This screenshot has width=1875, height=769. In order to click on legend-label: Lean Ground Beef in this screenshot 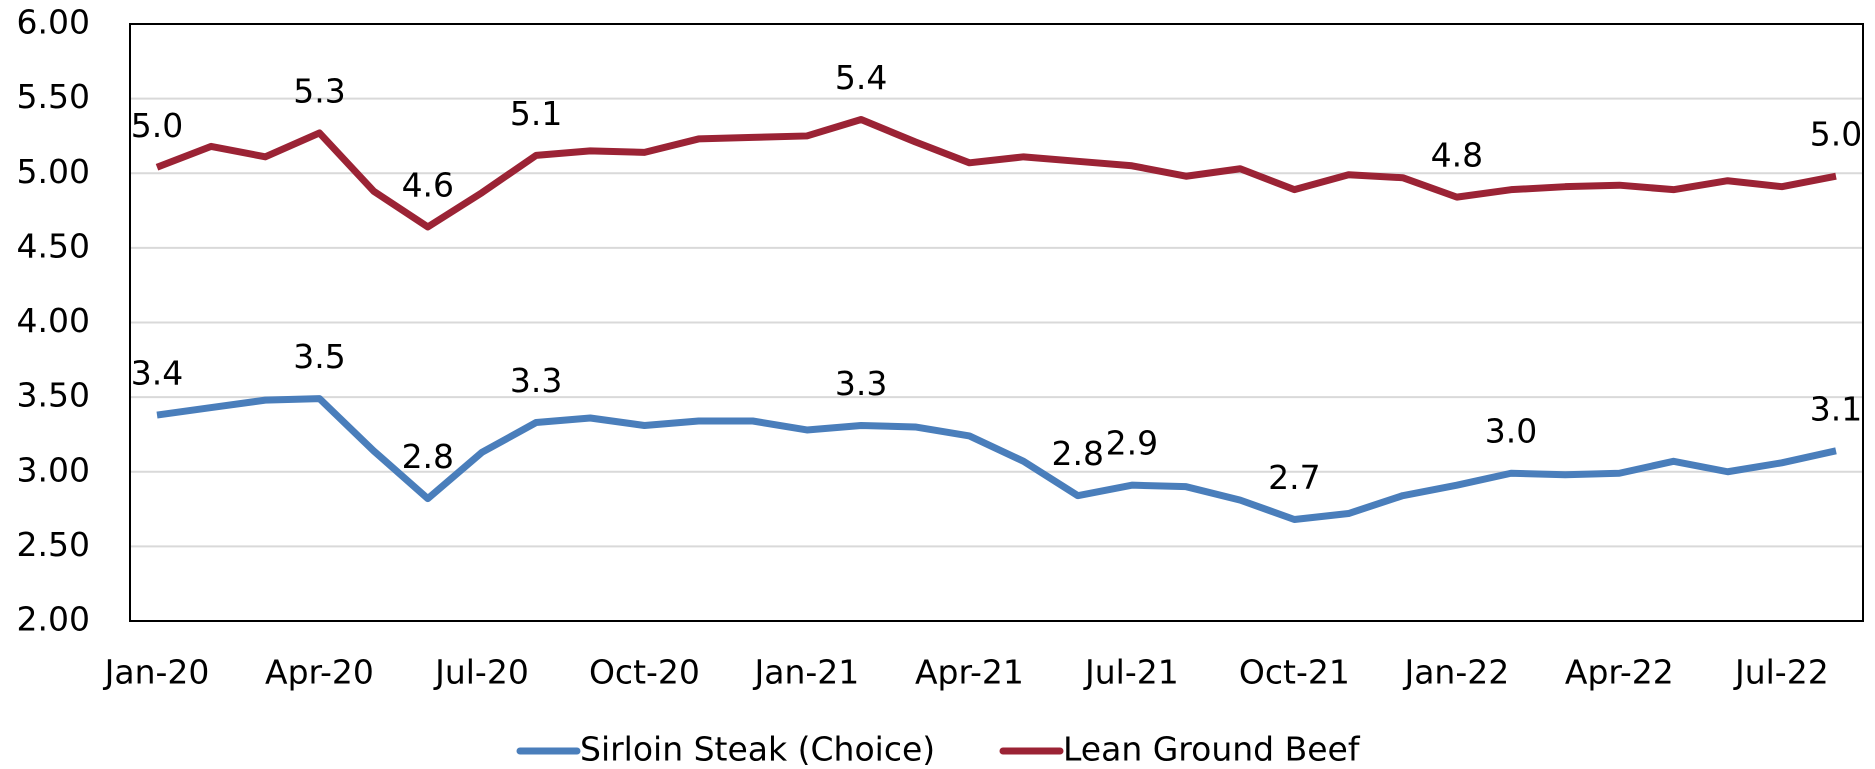, I will do `click(1212, 749)`.